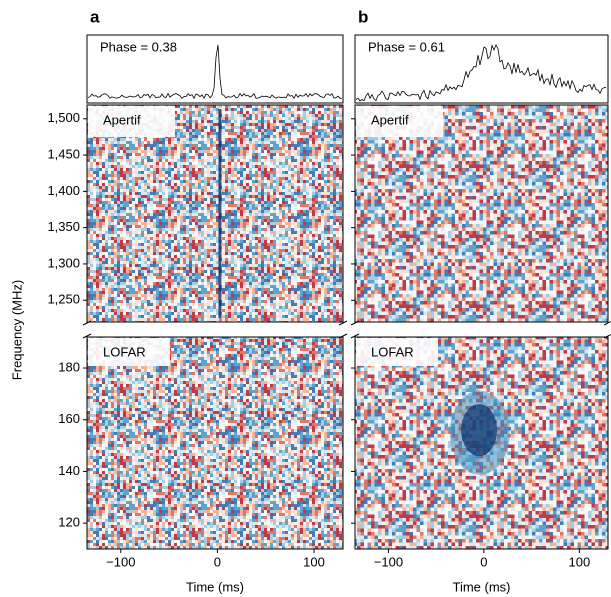 This screenshot has width=611, height=597. Describe the element at coordinates (406, 46) in the screenshot. I see `phase-annotation: Phase = 0.61` at that location.